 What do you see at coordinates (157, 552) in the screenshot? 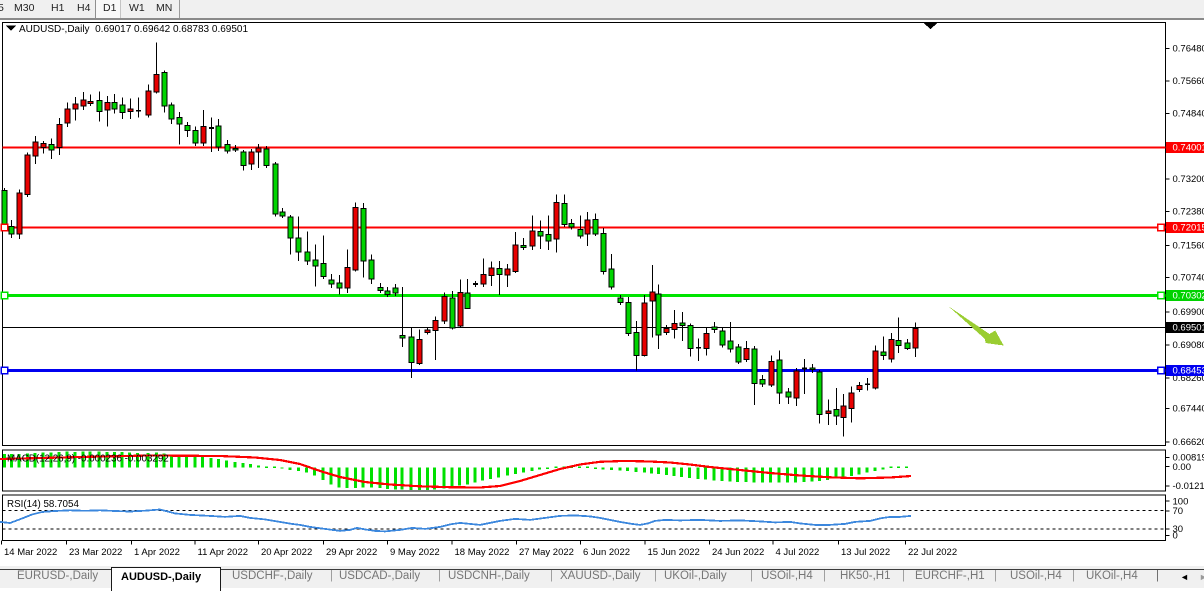
I see `svg-text: 1 Apr 2022` at bounding box center [157, 552].